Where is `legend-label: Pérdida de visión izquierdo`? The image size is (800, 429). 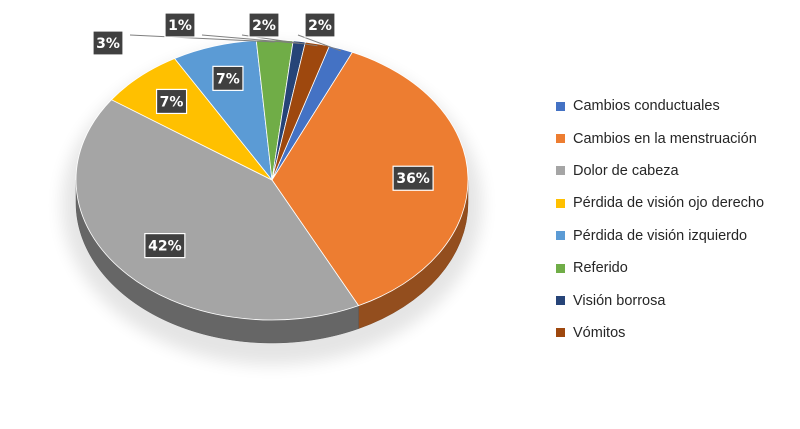 legend-label: Pérdida de visión izquierdo is located at coordinates (660, 235).